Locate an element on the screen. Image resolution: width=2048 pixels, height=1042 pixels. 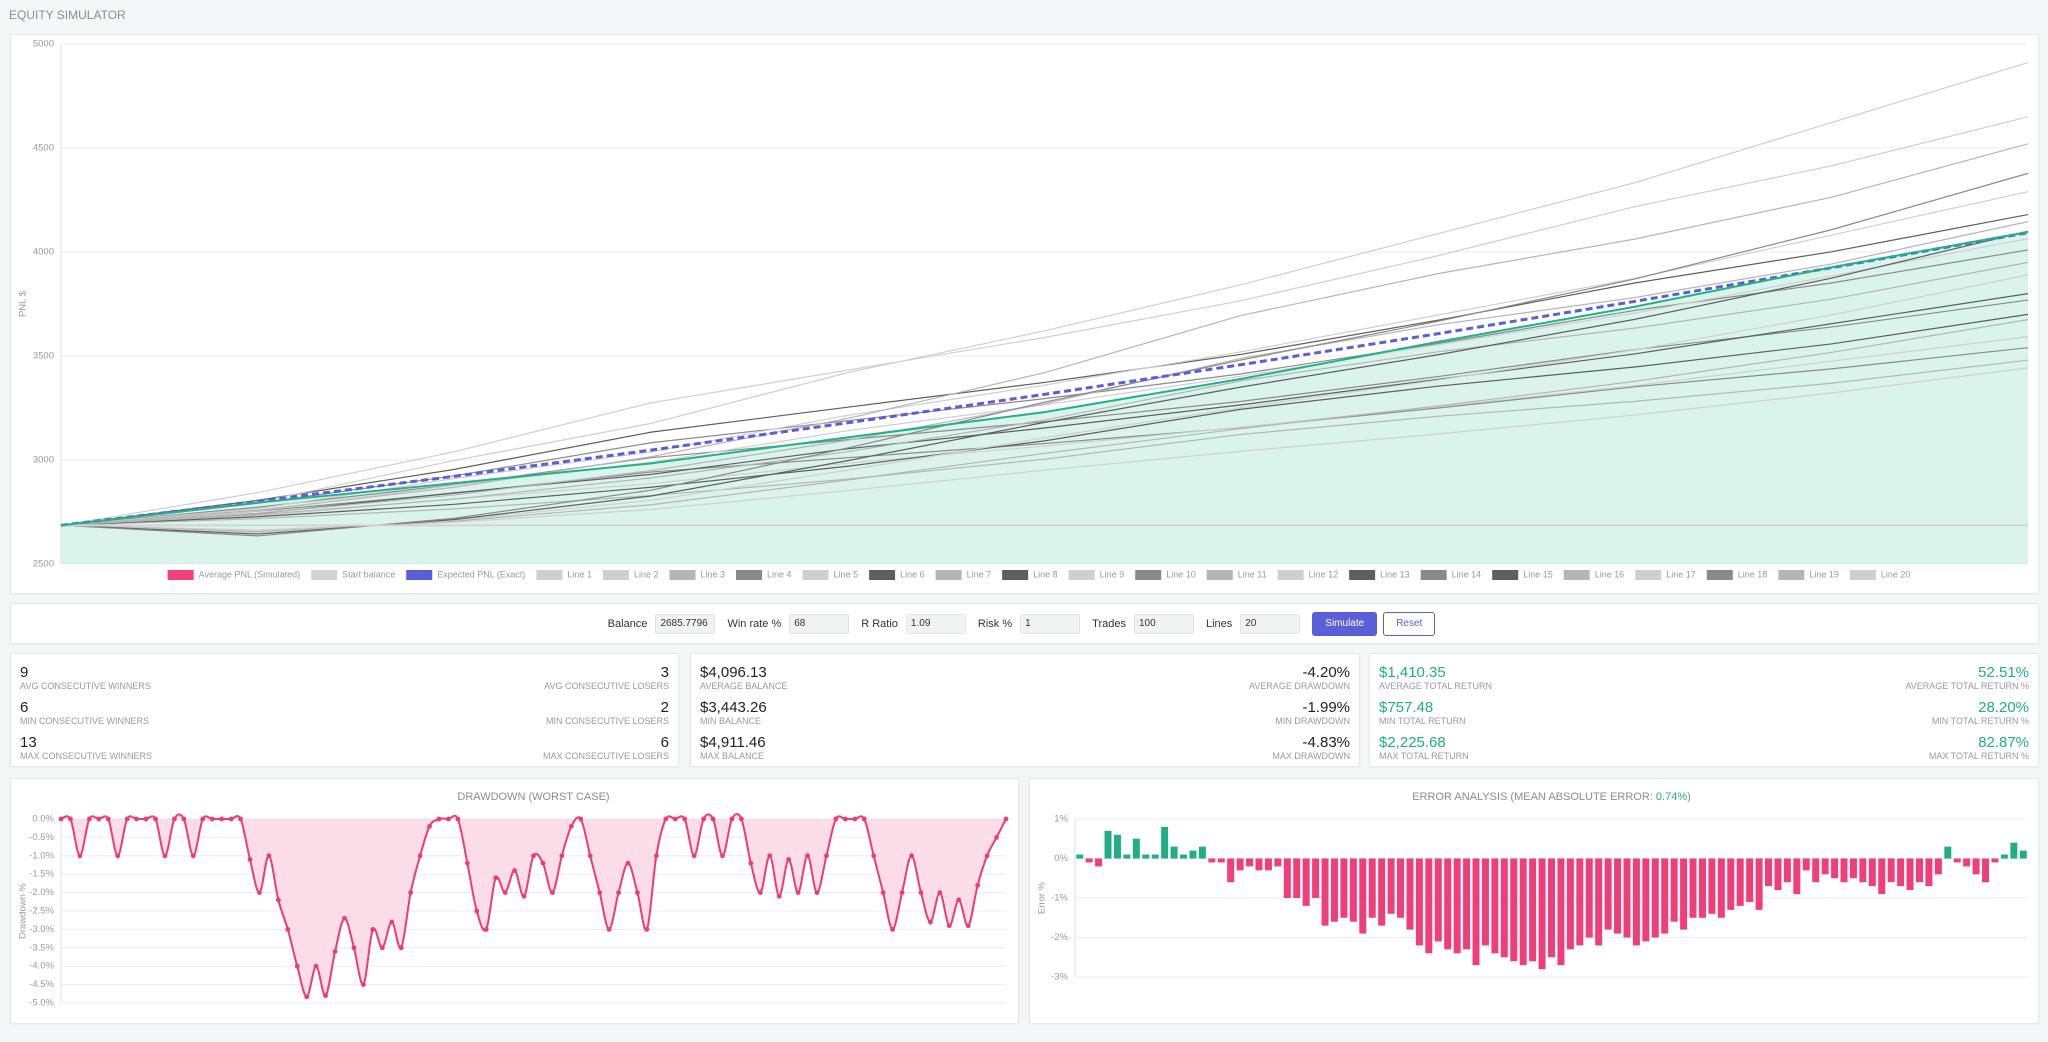
stat-value: $1,410.35 is located at coordinates (1412, 672).